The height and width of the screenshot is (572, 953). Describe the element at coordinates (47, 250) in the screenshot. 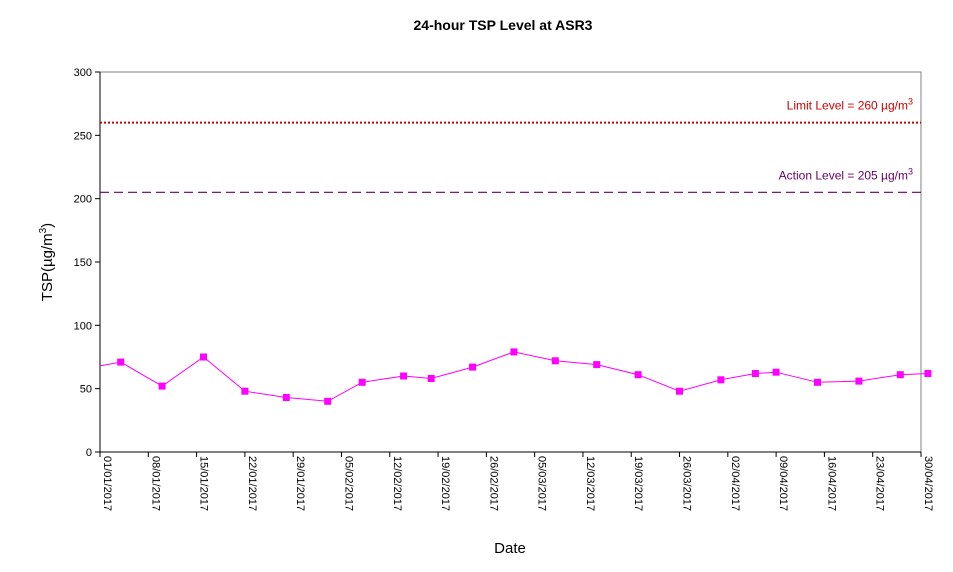

I see `y-axis-title-unit: µg/m` at that location.